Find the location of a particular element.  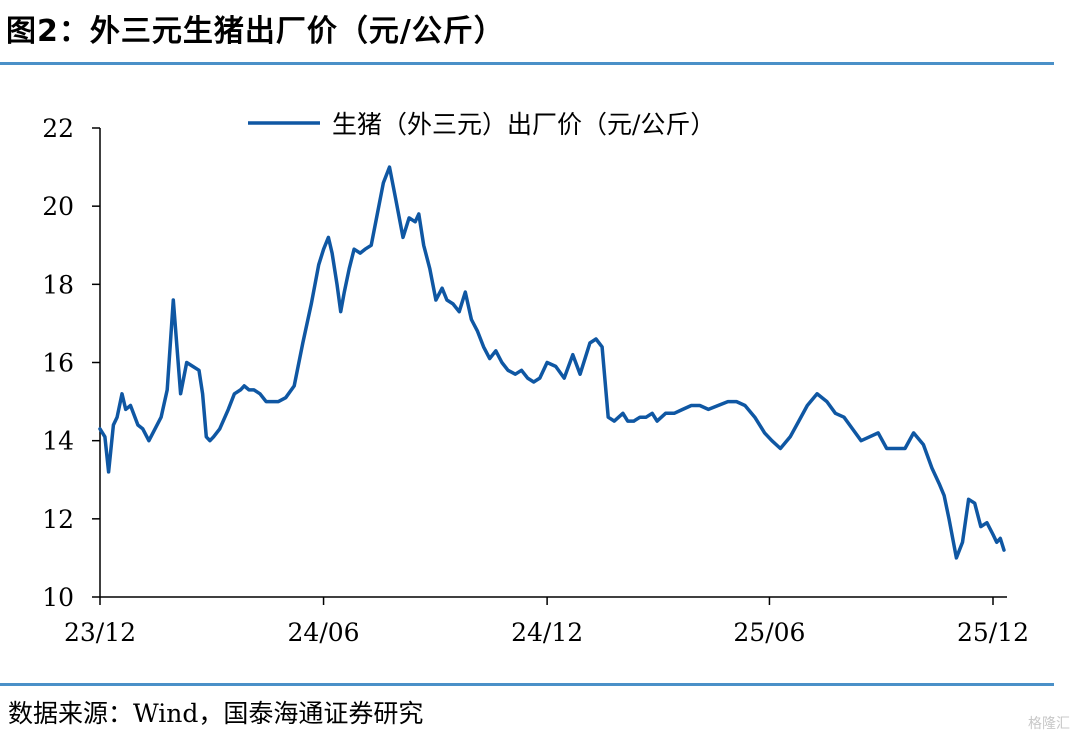

watermark-logo: 格隆汇 is located at coordinates (1049, 724).